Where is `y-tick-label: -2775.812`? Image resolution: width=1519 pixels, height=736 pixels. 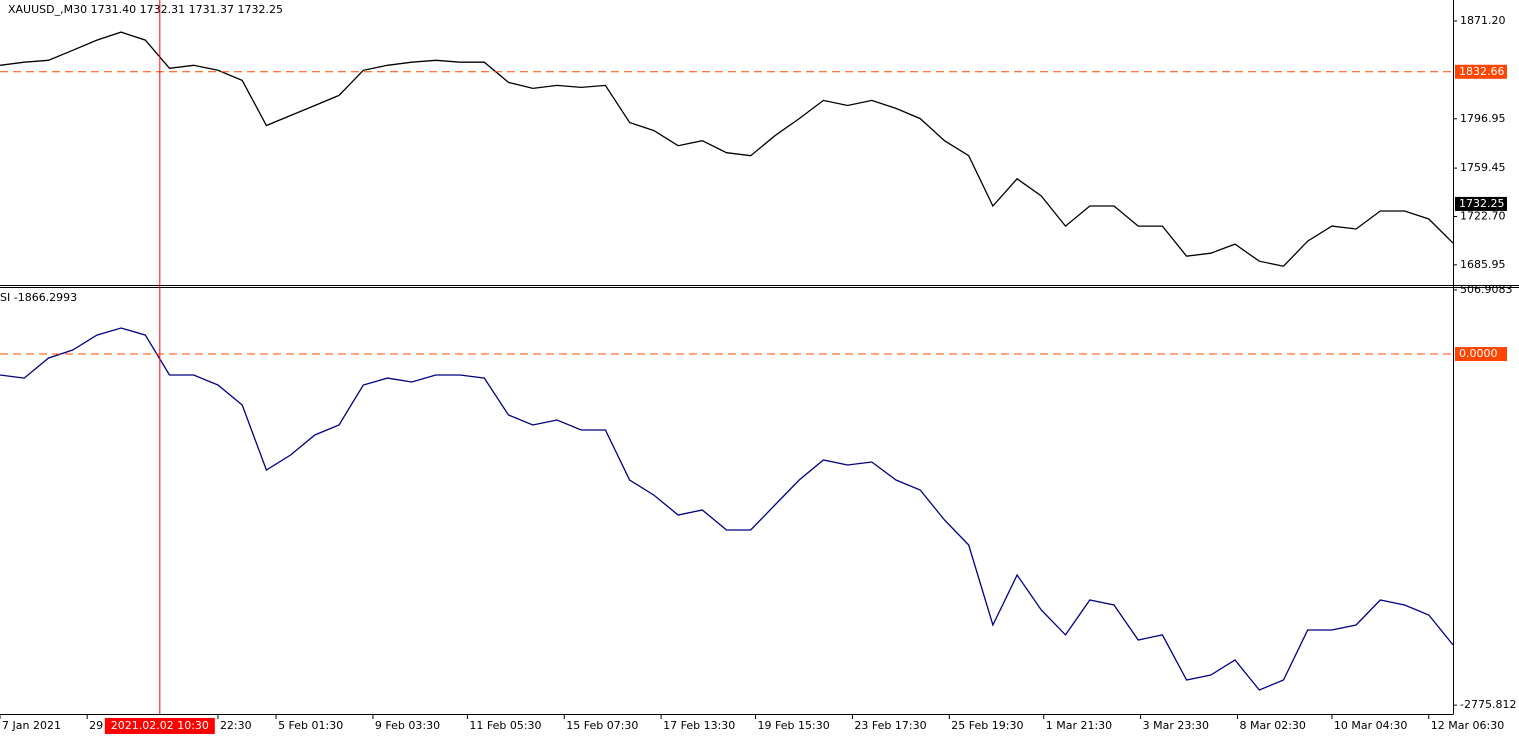
y-tick-label: -2775.812 is located at coordinates (1488, 704).